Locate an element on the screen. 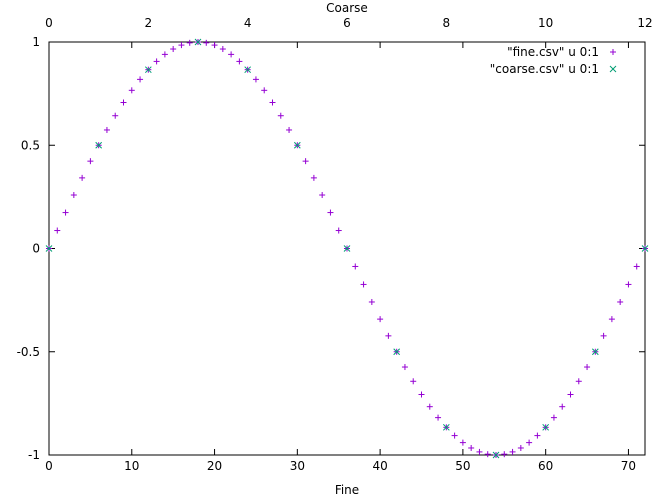 Image resolution: width=666 pixels, height=500 pixels. x-tick-label: 60 is located at coordinates (545, 466).